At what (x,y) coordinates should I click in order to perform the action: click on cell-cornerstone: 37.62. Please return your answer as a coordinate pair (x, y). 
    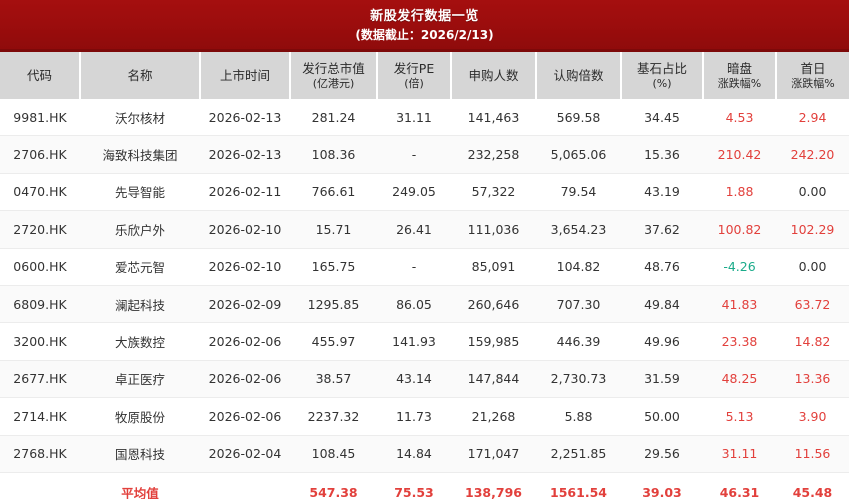
    Looking at the image, I should click on (662, 229).